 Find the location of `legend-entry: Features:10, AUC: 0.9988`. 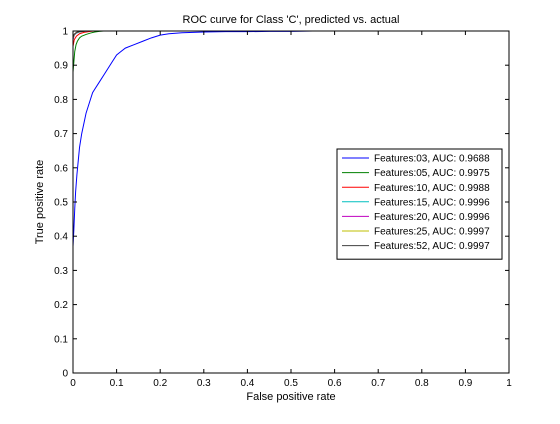

legend-entry: Features:10, AUC: 0.9988 is located at coordinates (432, 188).